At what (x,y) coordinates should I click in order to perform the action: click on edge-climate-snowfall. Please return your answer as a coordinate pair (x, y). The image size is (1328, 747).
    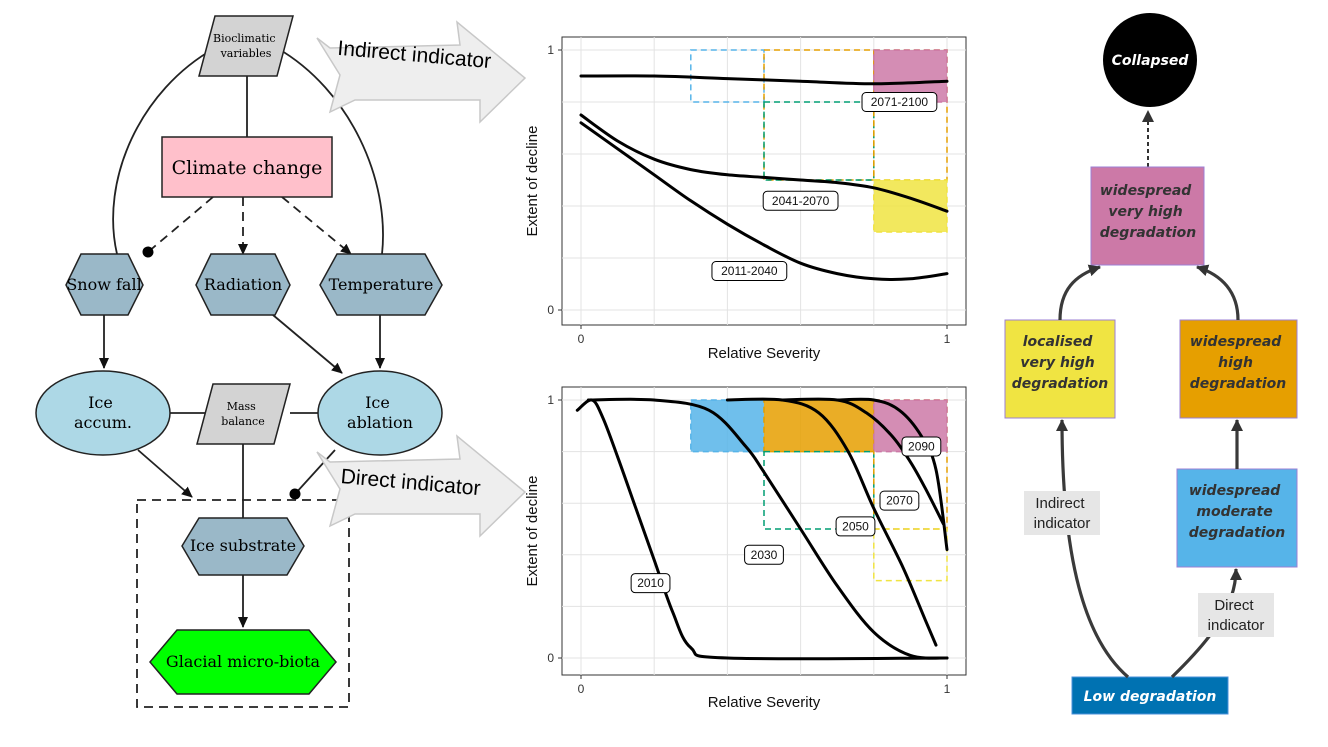
    Looking at the image, I should click on (178, 227).